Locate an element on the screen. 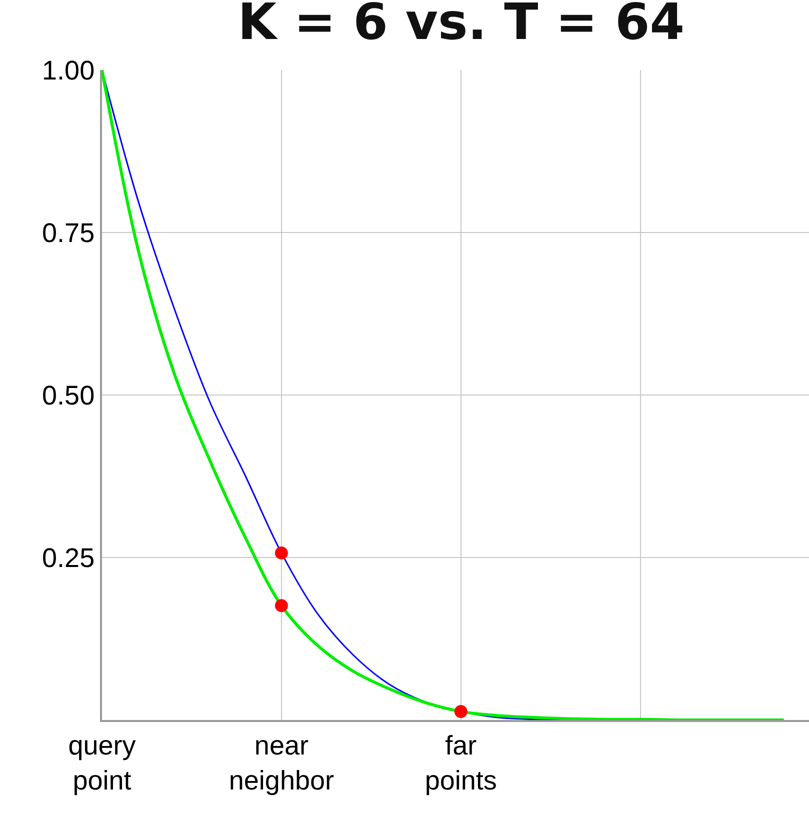 The image size is (809, 816). y-tick-label: 0.25 is located at coordinates (68, 557).